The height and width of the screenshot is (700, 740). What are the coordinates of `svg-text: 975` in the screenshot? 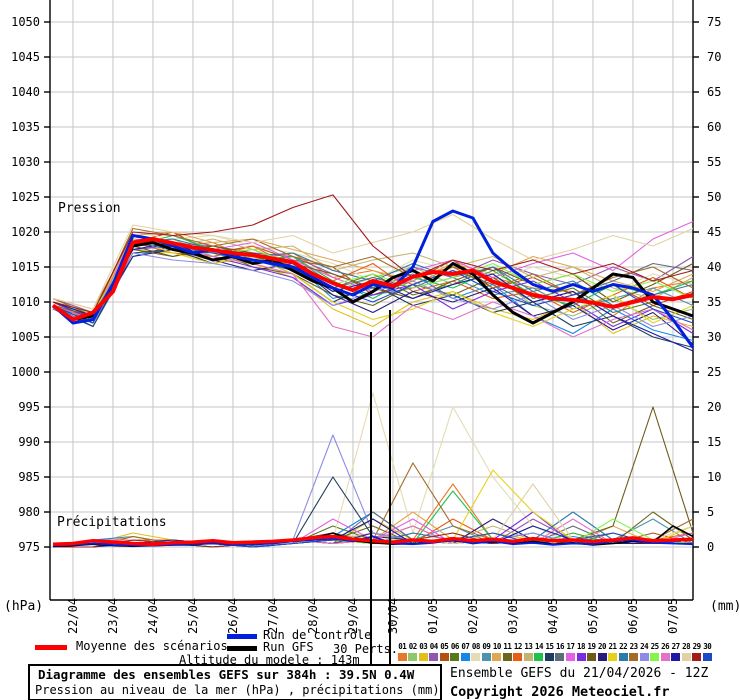 It's located at (29, 547).